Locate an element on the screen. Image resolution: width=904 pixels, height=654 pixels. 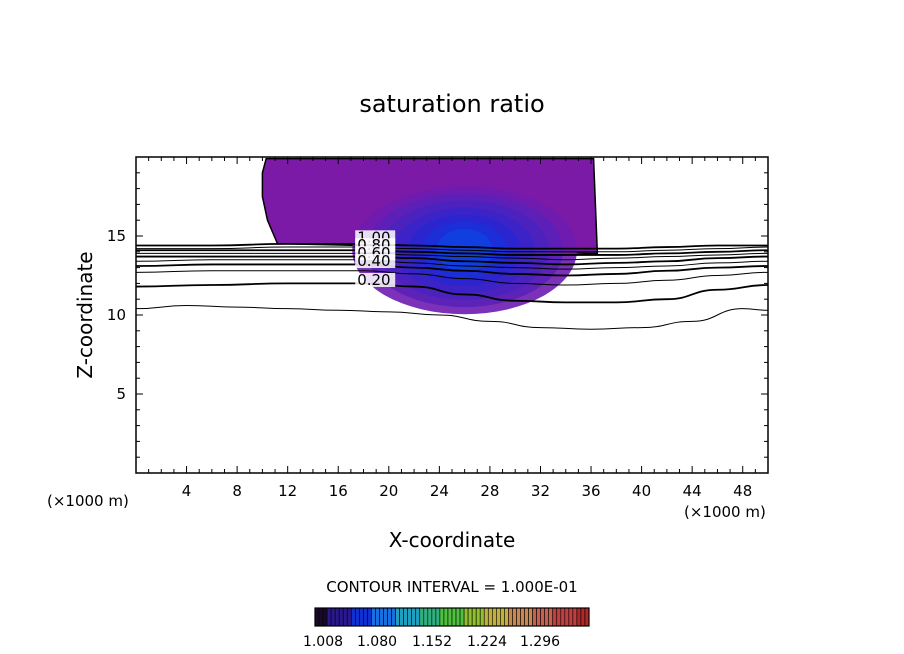
x-tick-label: 36 is located at coordinates (590, 491).